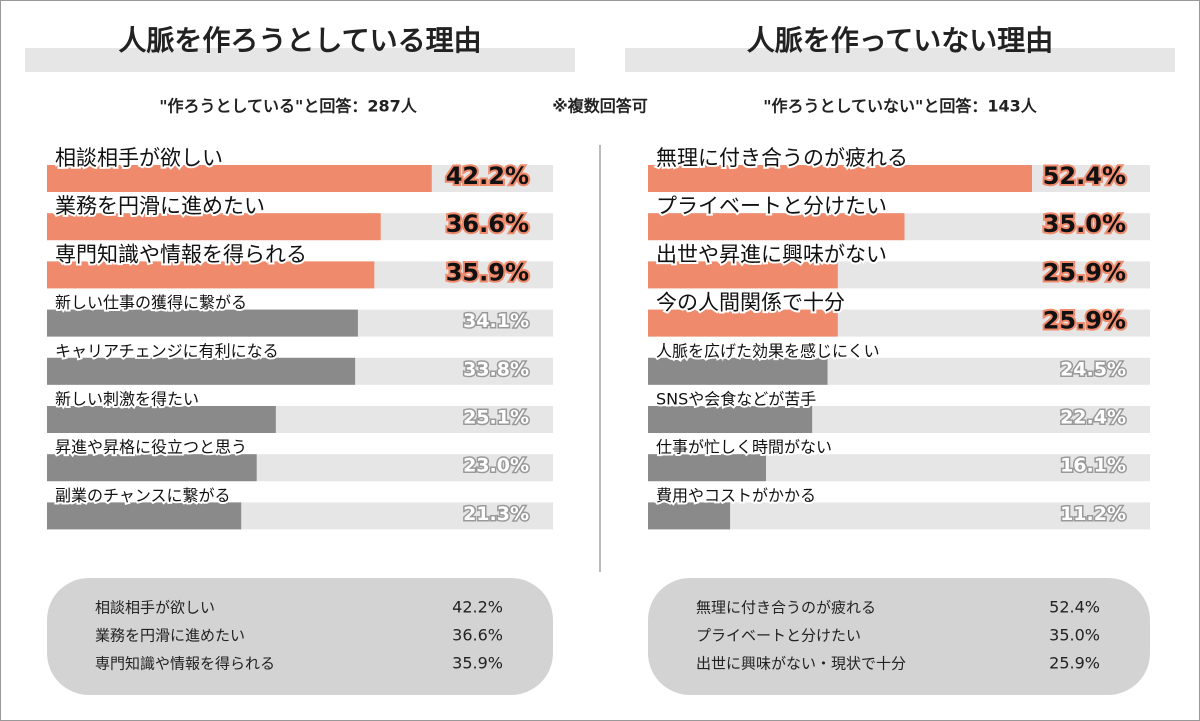 This screenshot has height=721, width=1200. Describe the element at coordinates (487, 176) in the screenshot. I see `value-label: 42.2%` at that location.